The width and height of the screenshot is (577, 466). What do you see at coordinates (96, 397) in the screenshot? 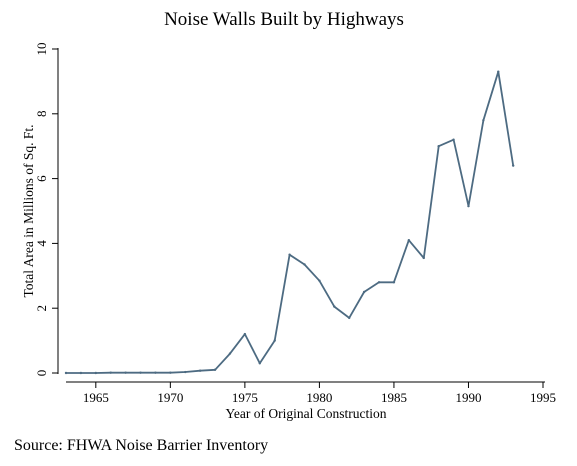
I see `x-tick-label: 1965` at bounding box center [96, 397].